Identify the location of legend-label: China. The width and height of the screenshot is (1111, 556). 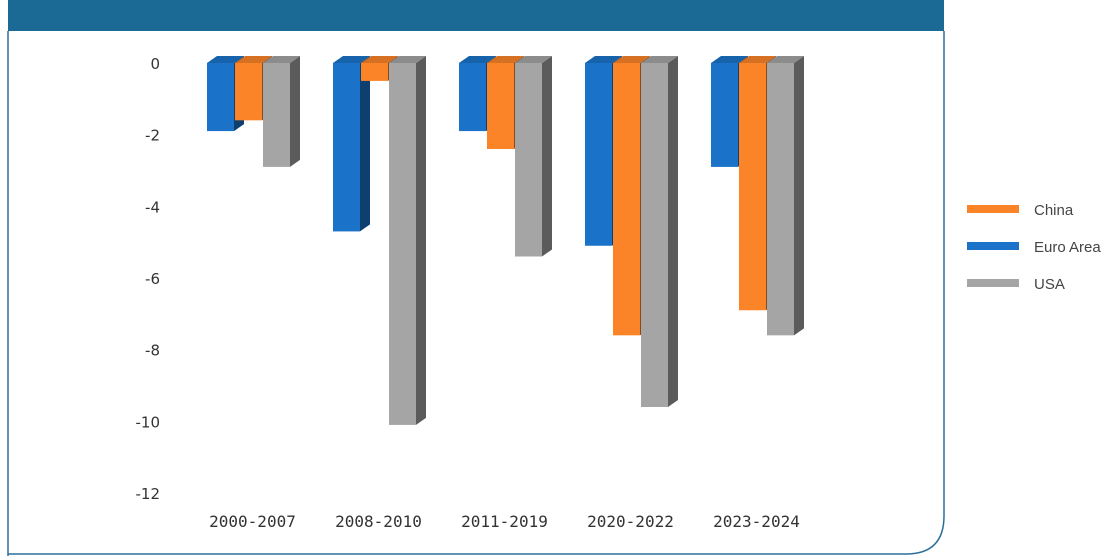
(1054, 210).